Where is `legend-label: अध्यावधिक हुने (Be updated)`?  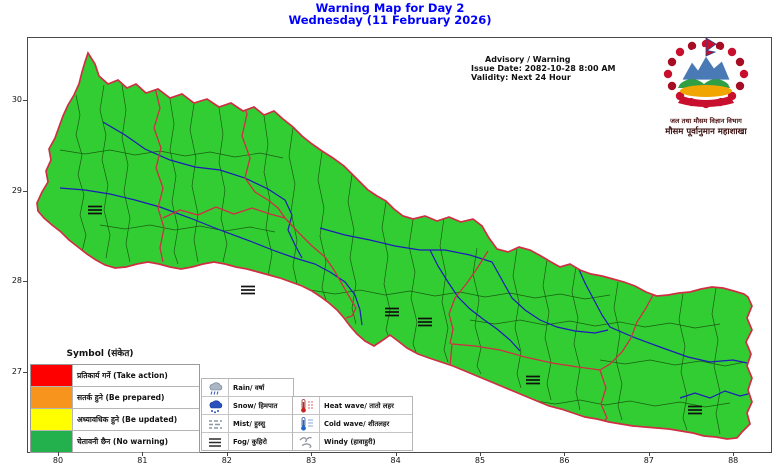
legend-label: अध्यावधिक हुने (Be updated) is located at coordinates (135, 419).